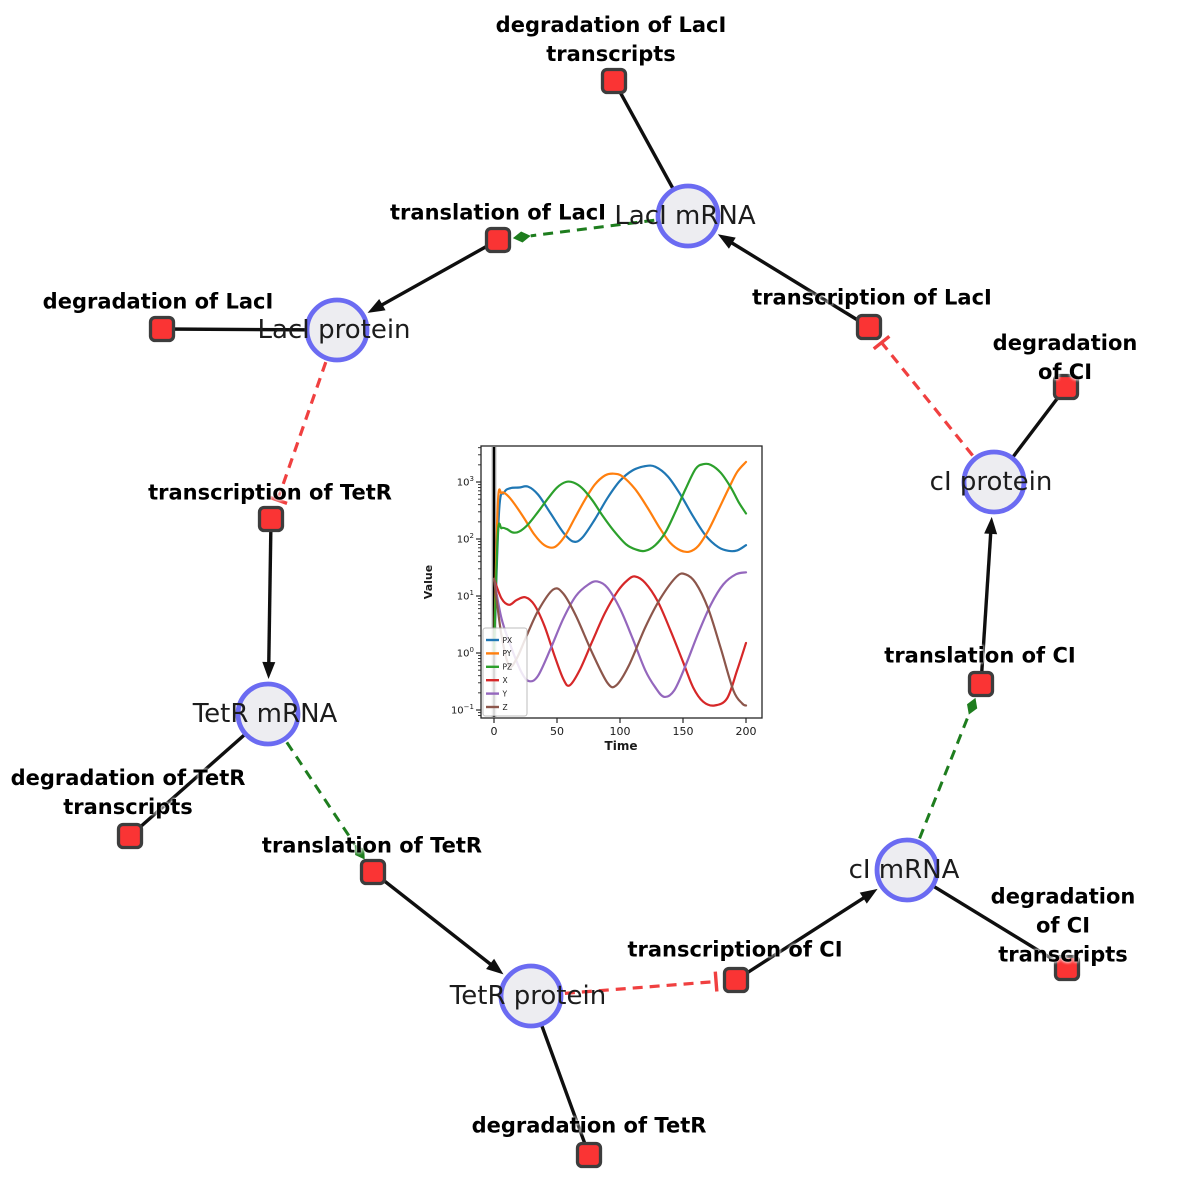  I want to click on reaction-node-degradation-of-laci, so click(162, 329).